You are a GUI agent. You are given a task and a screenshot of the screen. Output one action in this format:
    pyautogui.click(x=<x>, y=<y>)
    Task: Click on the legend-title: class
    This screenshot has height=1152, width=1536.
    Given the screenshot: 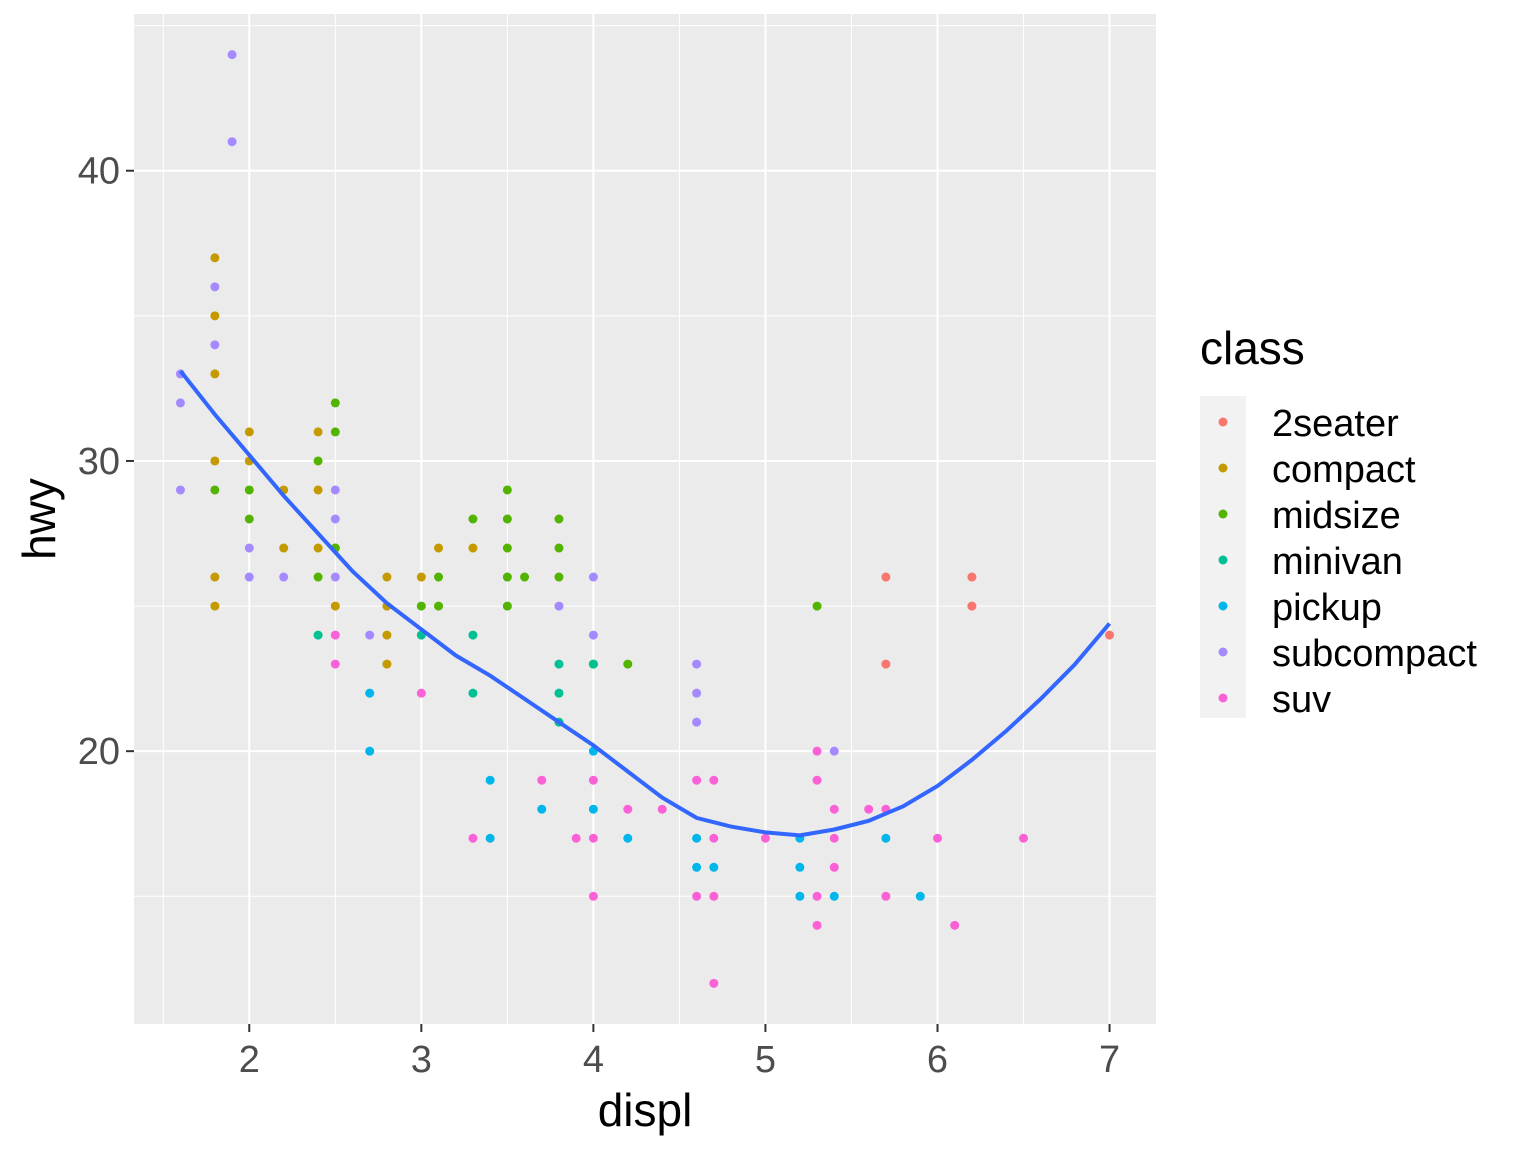 What is the action you would take?
    pyautogui.click(x=1252, y=348)
    